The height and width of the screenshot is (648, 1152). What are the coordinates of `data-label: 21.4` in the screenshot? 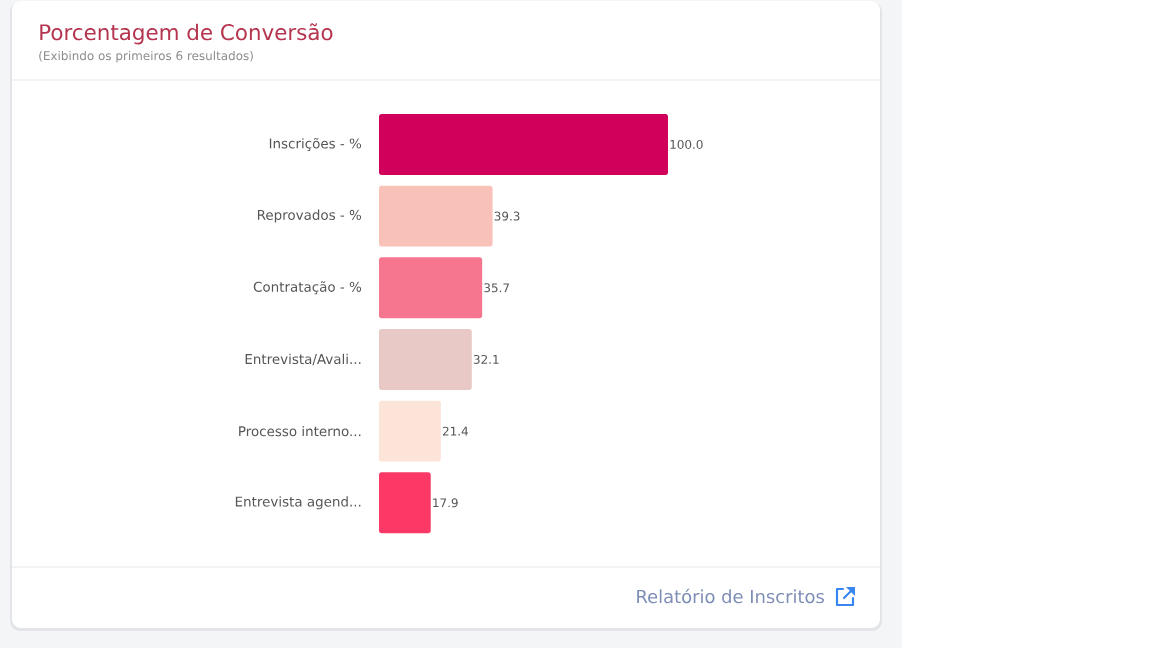 It's located at (455, 431).